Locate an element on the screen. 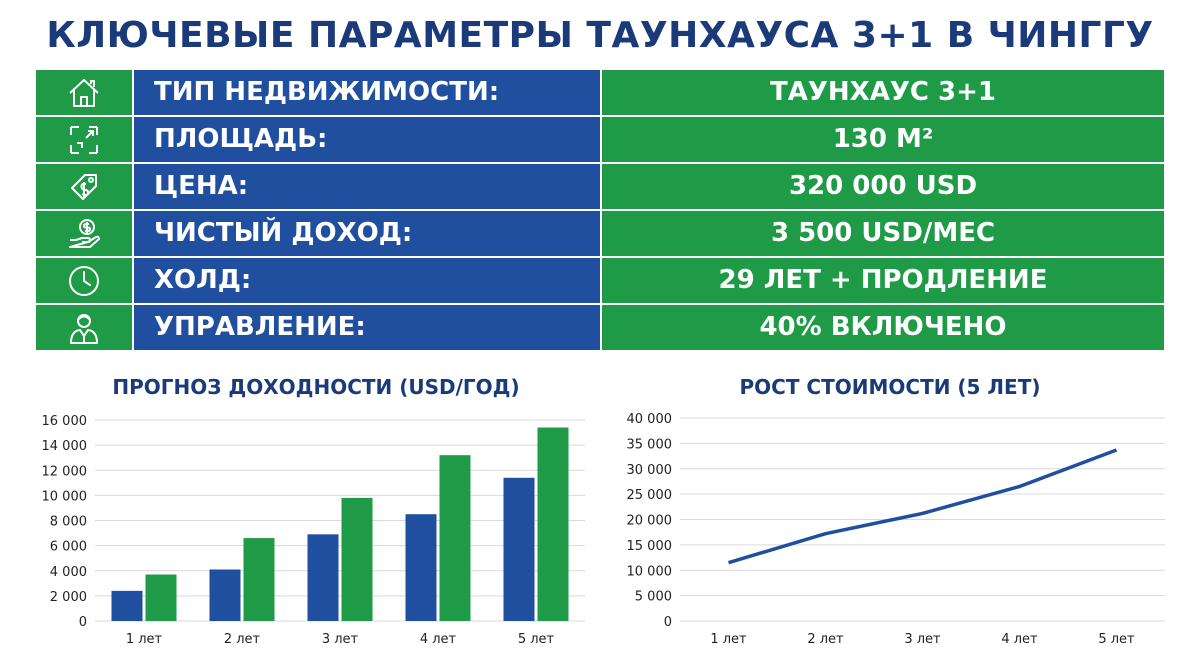 This screenshot has height=654, width=1200. bar-y-tick-label: 8 000 is located at coordinates (68, 522).